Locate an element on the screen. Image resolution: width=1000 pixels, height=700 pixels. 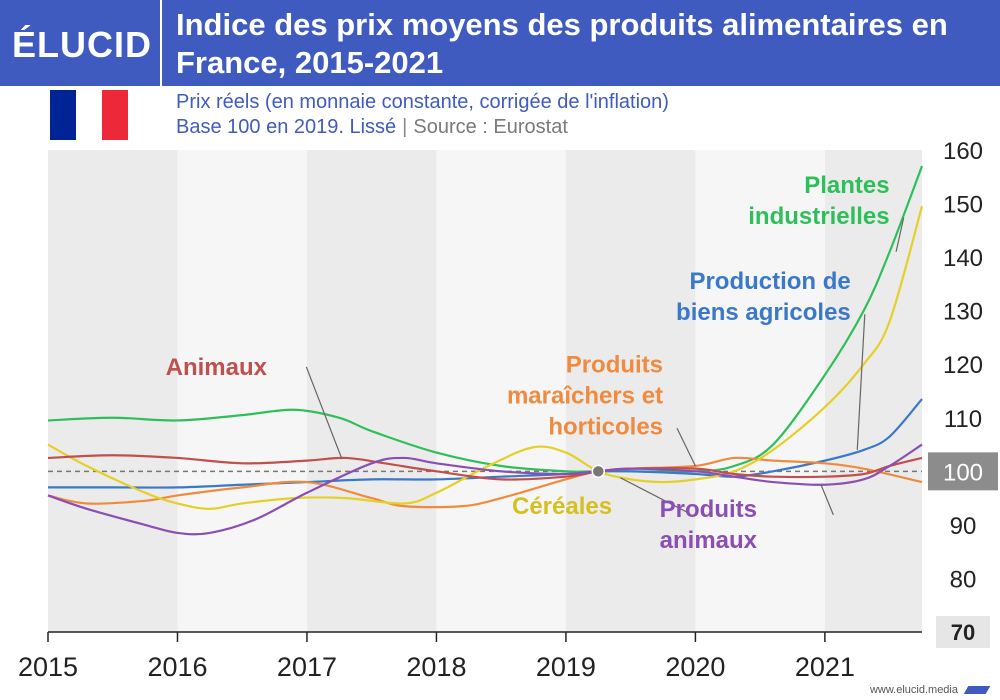
y-tick-label: 110 is located at coordinates (963, 419).